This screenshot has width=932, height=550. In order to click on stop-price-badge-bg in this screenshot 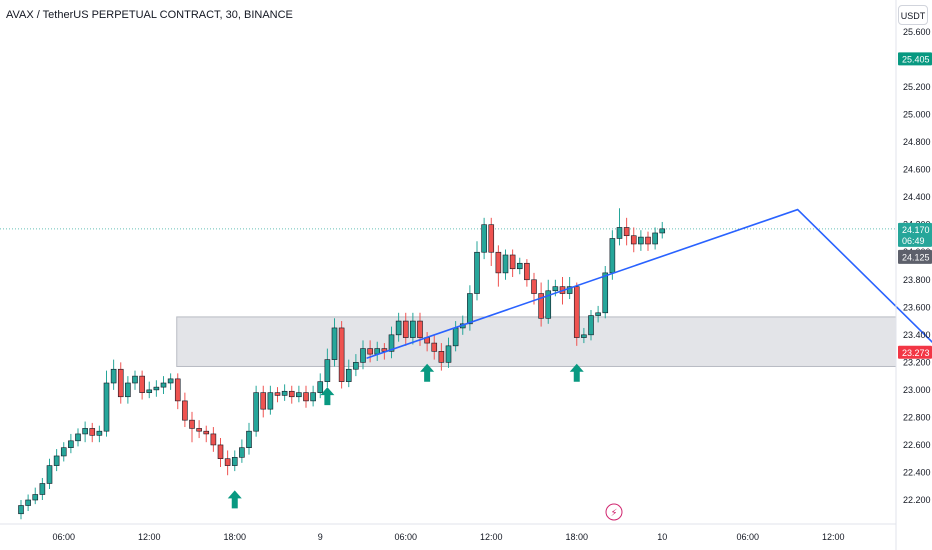, I will do `click(915, 352)`.